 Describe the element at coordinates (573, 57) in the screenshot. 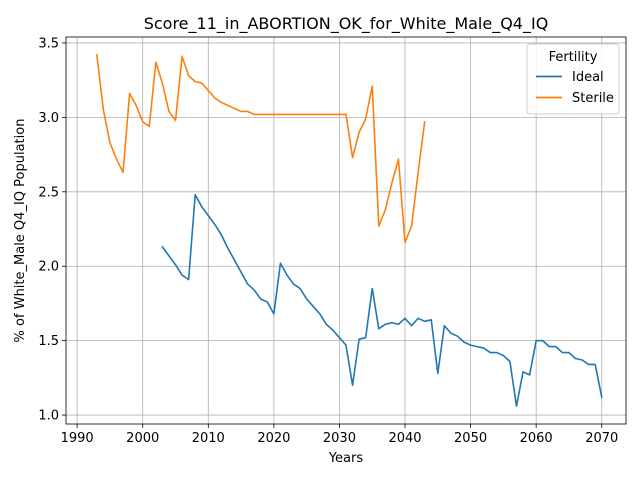

I see `legend-title: Fertility` at that location.